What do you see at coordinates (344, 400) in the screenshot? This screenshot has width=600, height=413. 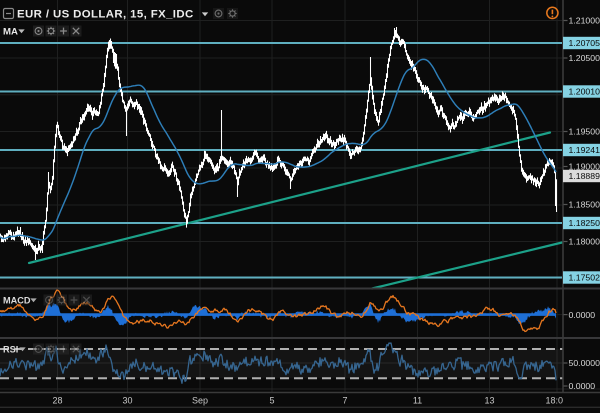 I see `svg-text: 7` at bounding box center [344, 400].